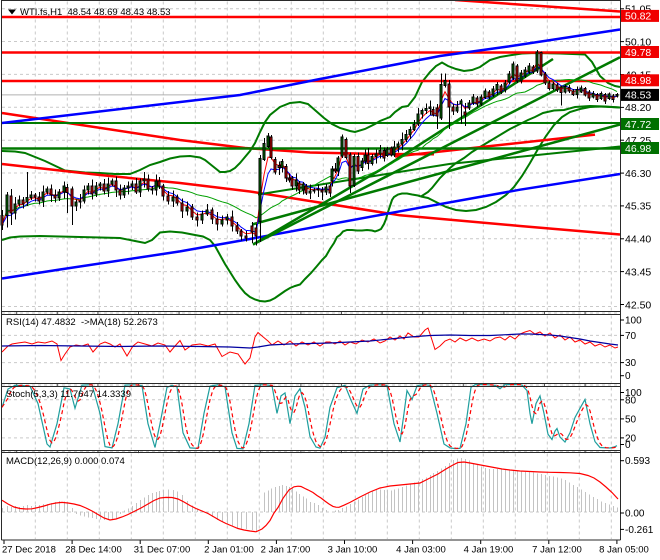 Image resolution: width=660 pixels, height=560 pixels. I want to click on svg-text: Stoch(5,3,3) 11.7647 14.3339, so click(68, 394).